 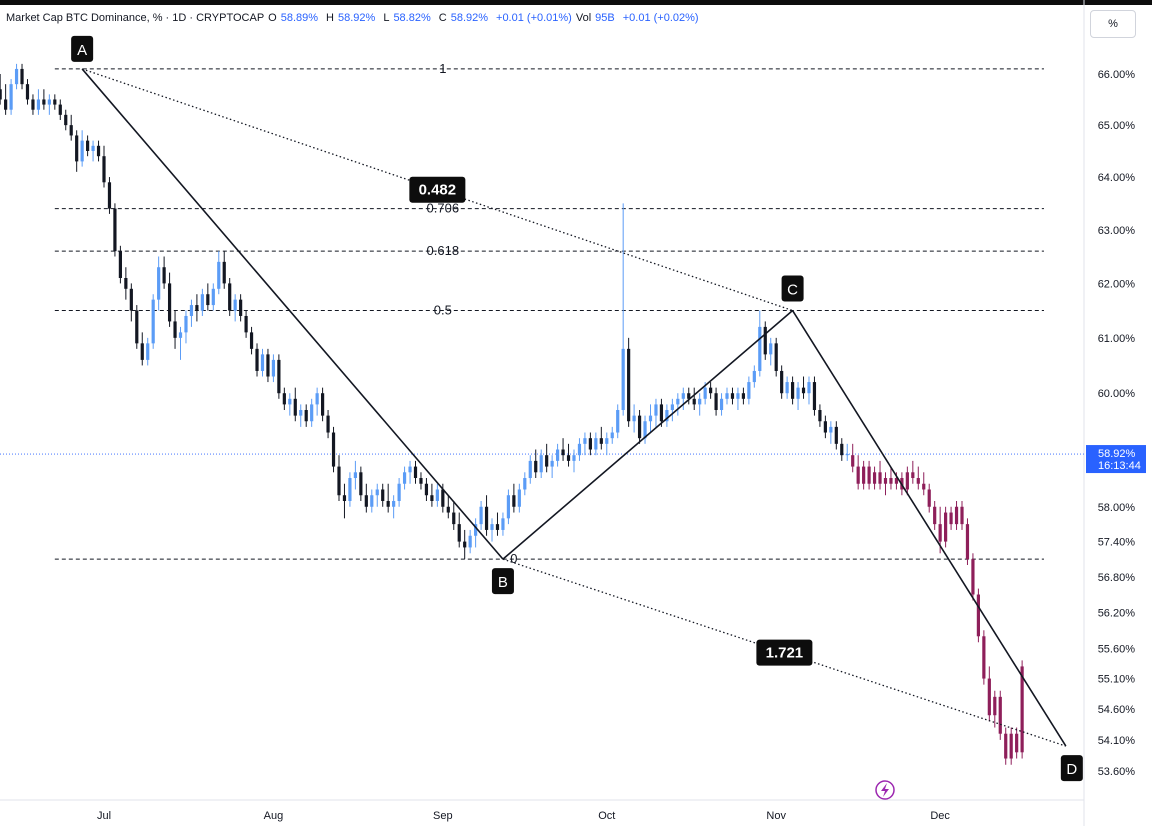 I want to click on y-tick-label: 56.20%, so click(x=1117, y=613).